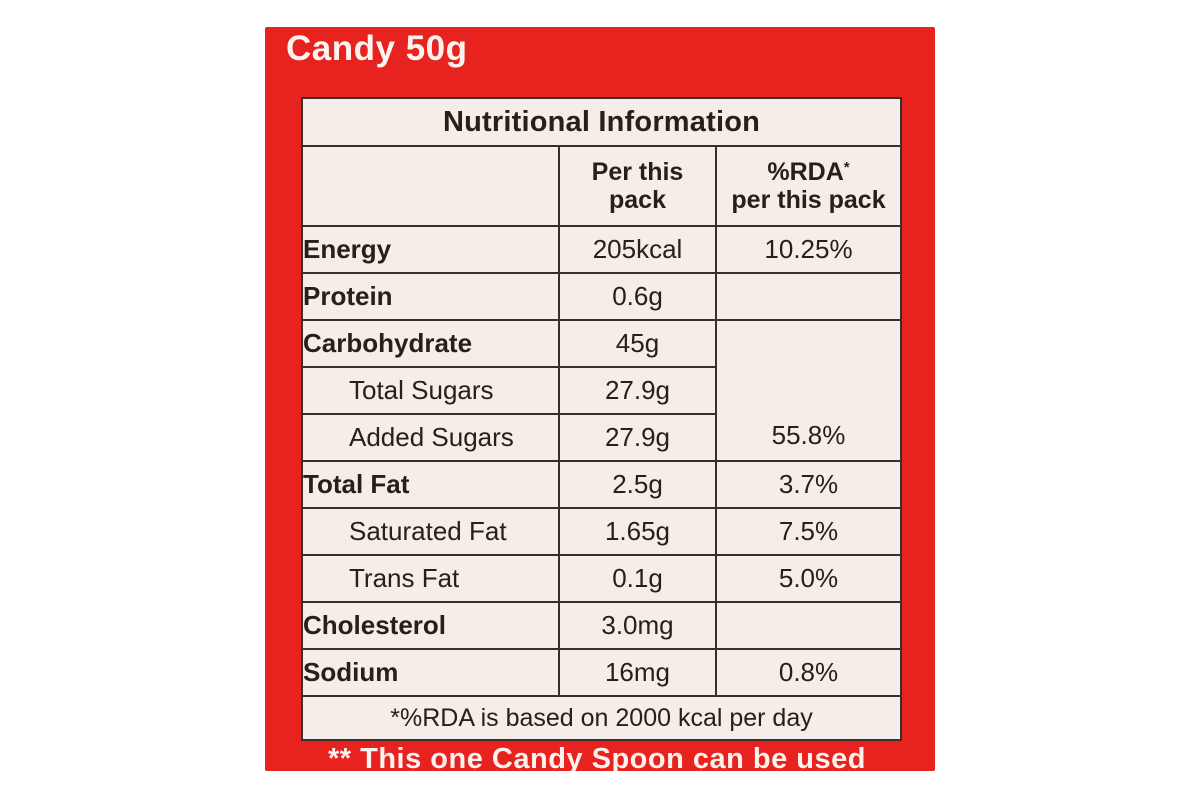 Image resolution: width=1200 pixels, height=800 pixels. I want to click on row-trans-fat-rda: 5.0%, so click(808, 578).